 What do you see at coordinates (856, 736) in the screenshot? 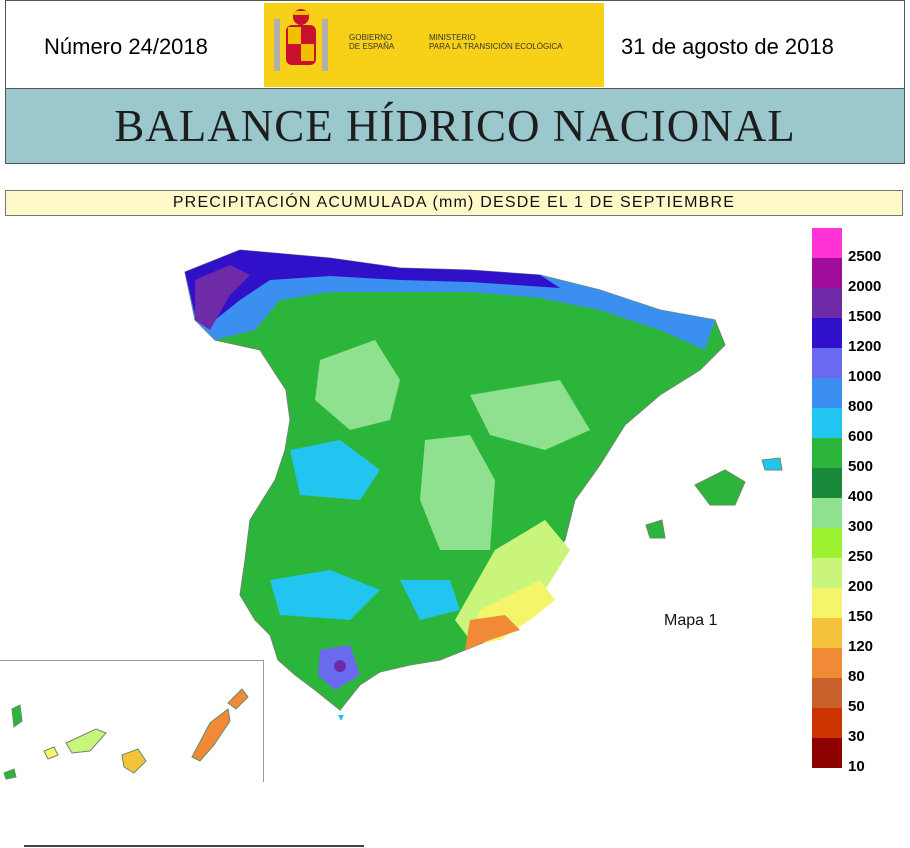
I see `legend-label: 30` at bounding box center [856, 736].